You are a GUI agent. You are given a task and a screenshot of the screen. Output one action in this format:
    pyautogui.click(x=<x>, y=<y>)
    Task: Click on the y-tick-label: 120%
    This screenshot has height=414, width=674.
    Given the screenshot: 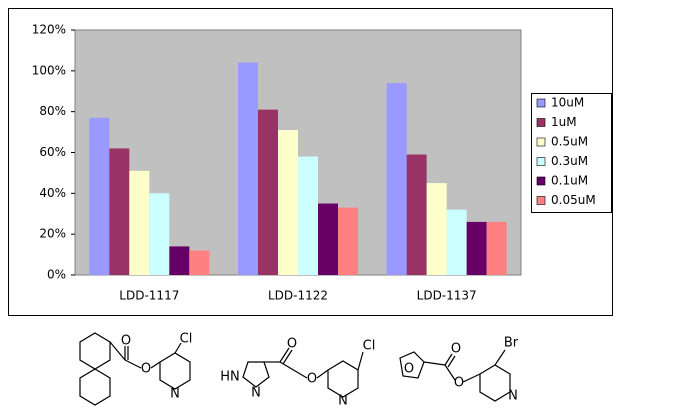 What is the action you would take?
    pyautogui.click(x=49, y=30)
    